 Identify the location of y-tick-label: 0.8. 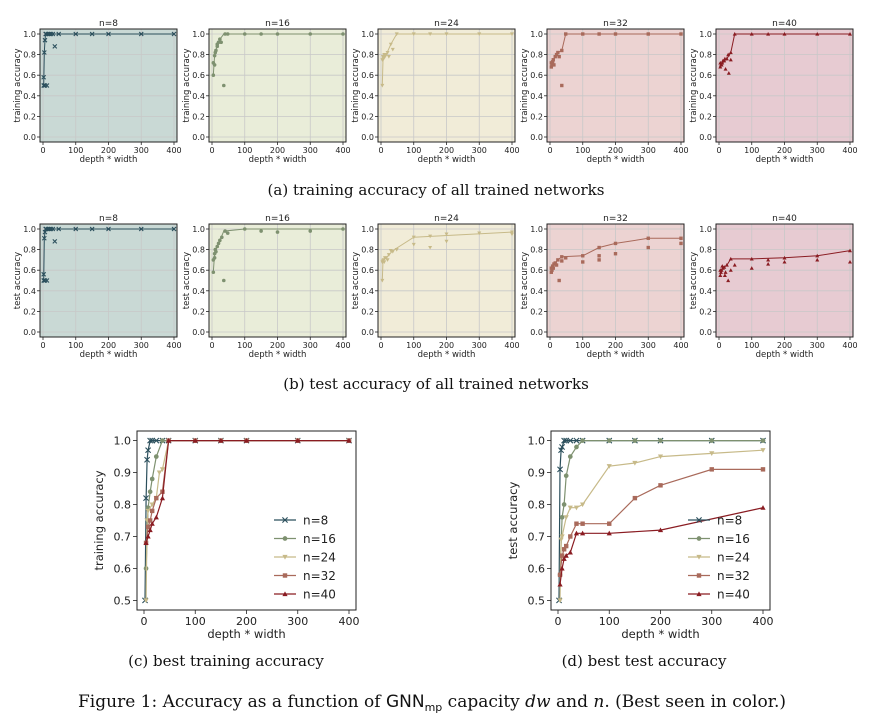
(367, 250).